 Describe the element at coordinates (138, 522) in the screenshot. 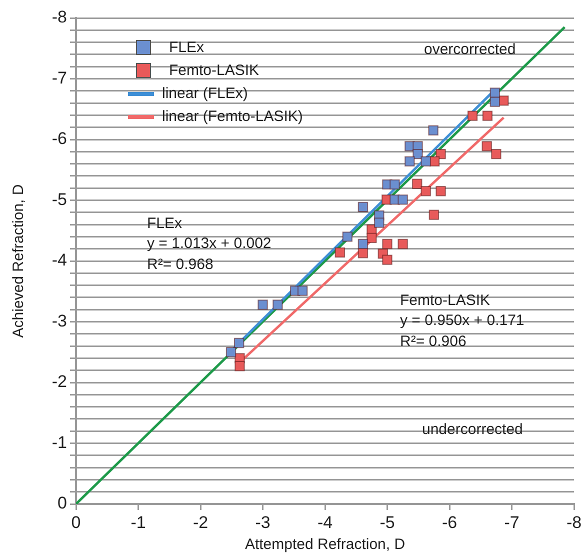

I see `x-tick-label: -1` at that location.